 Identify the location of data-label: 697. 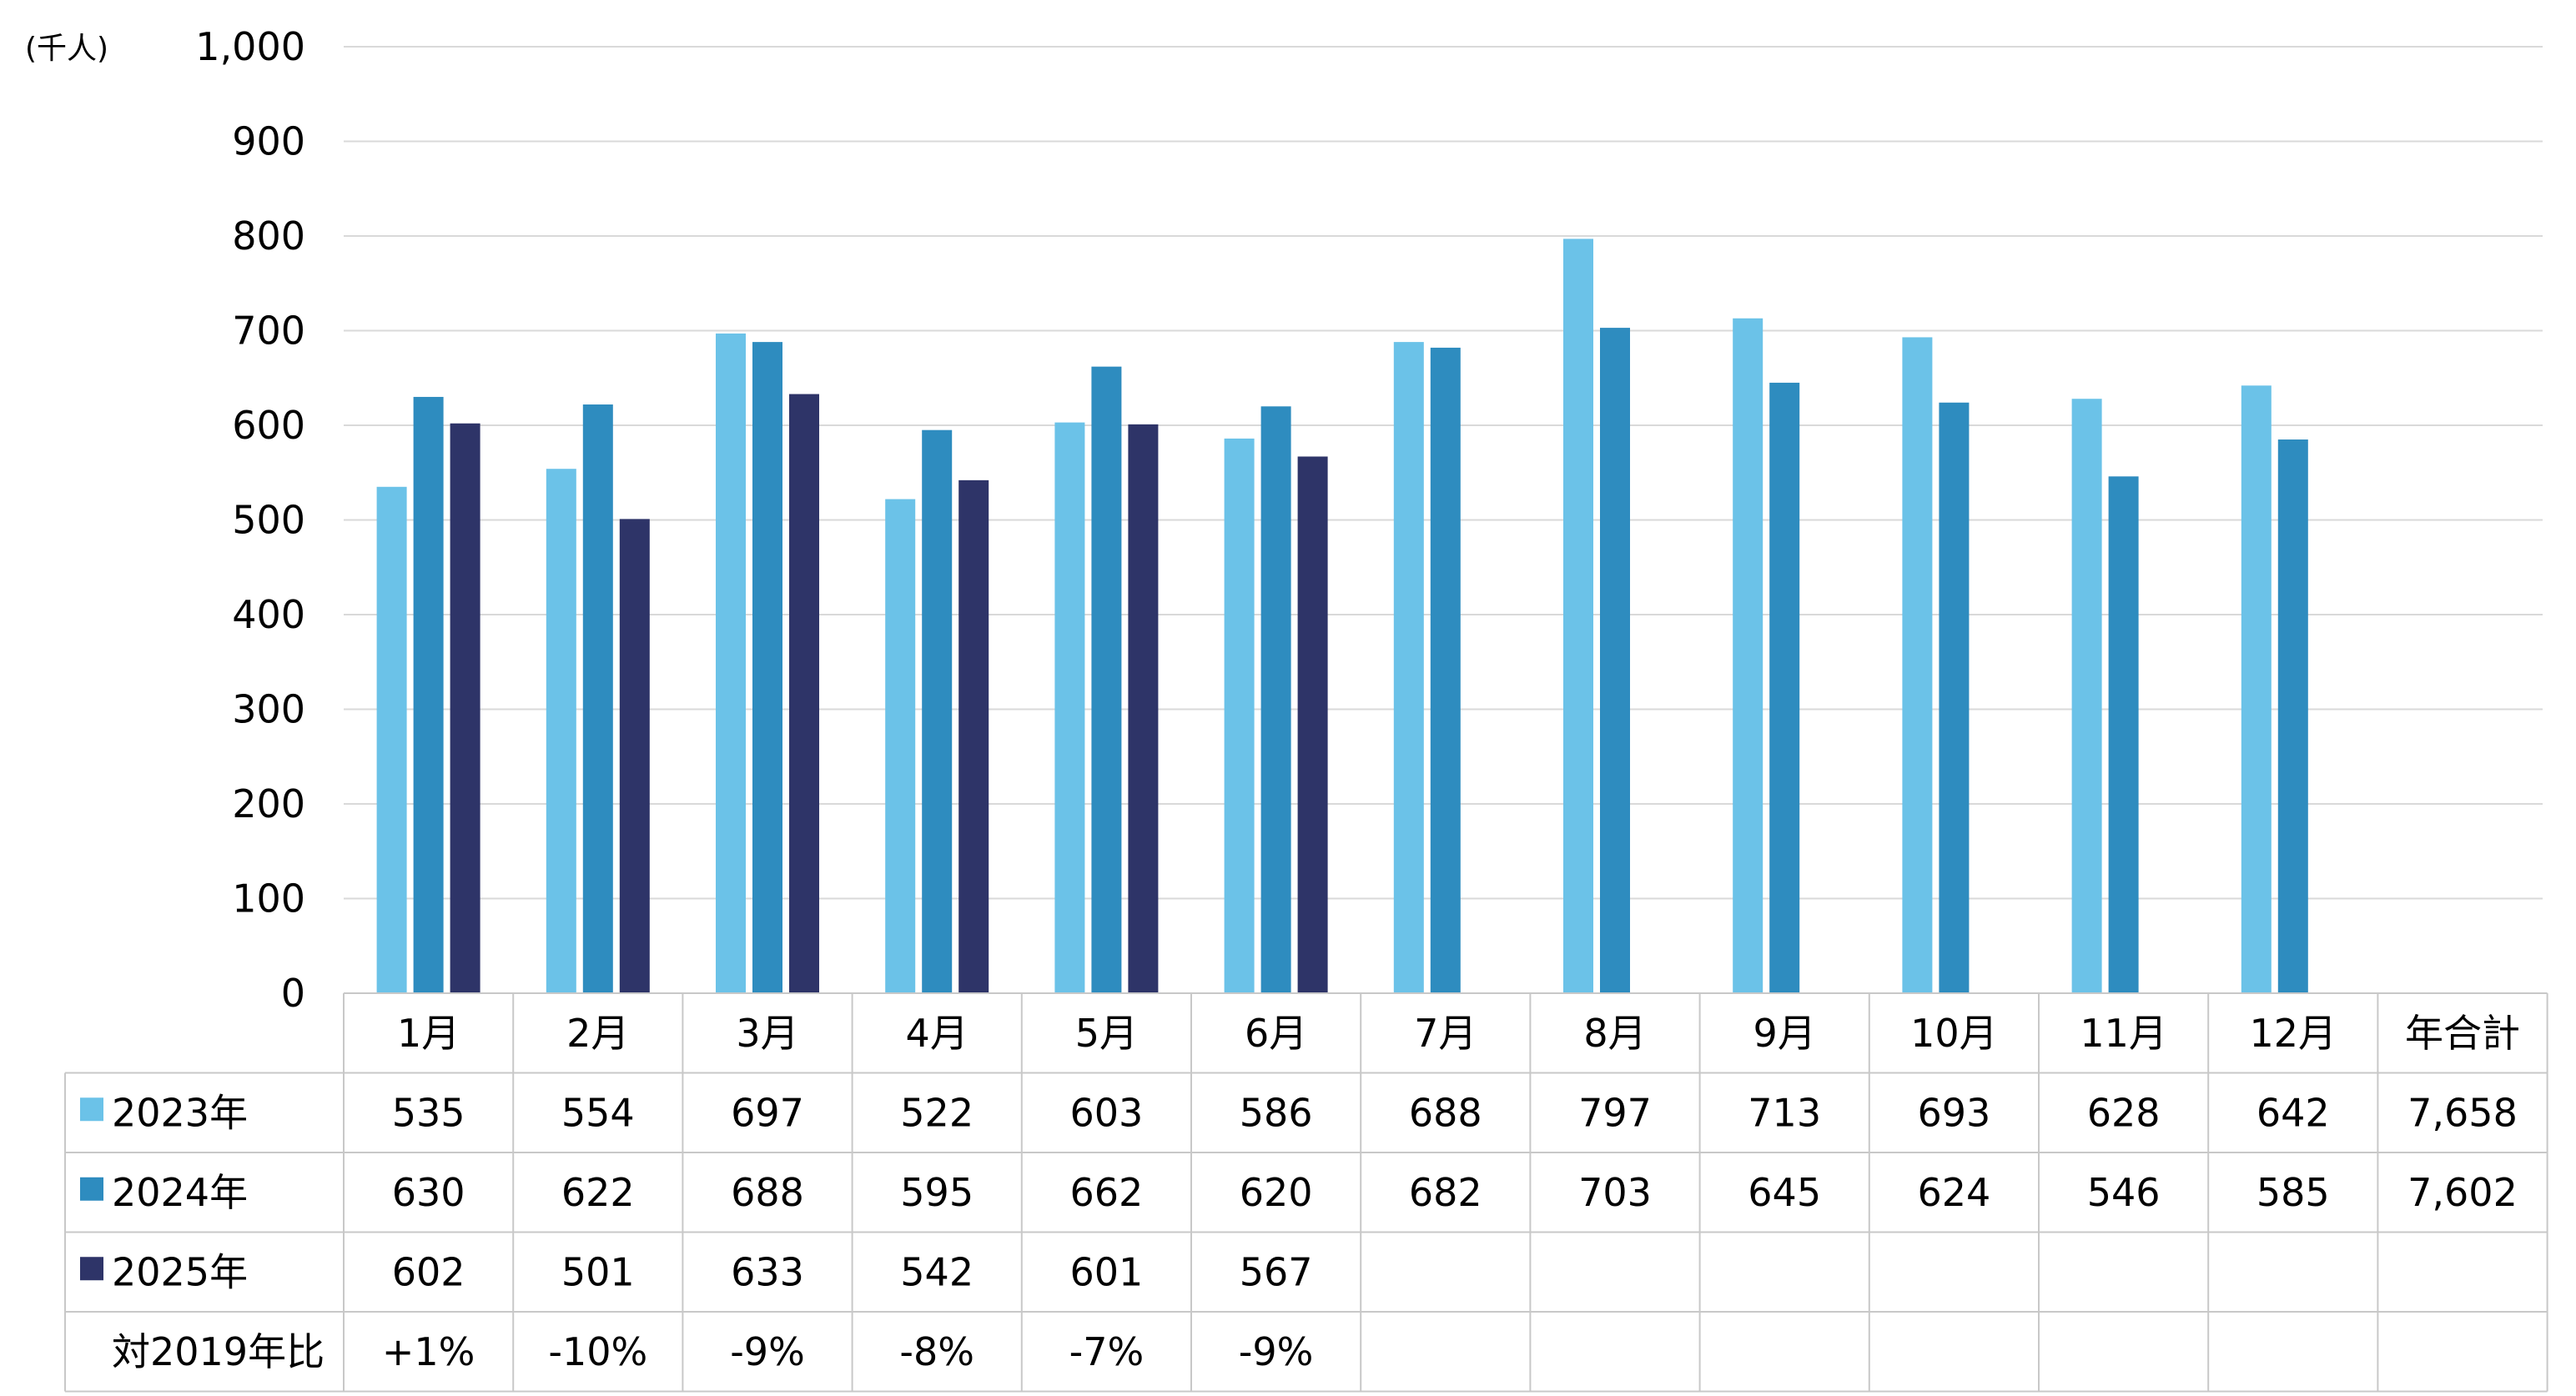
(767, 1112).